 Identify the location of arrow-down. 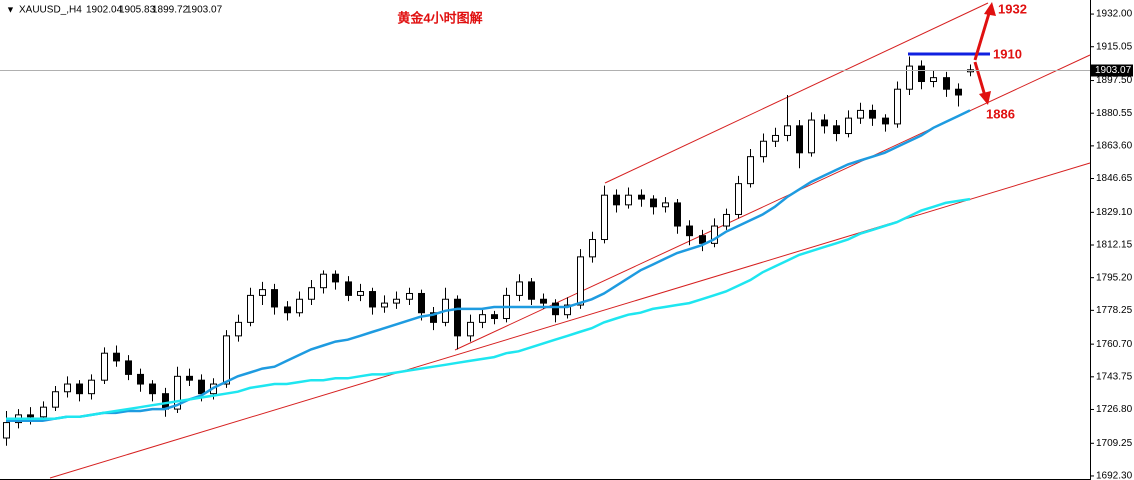
(980, 79).